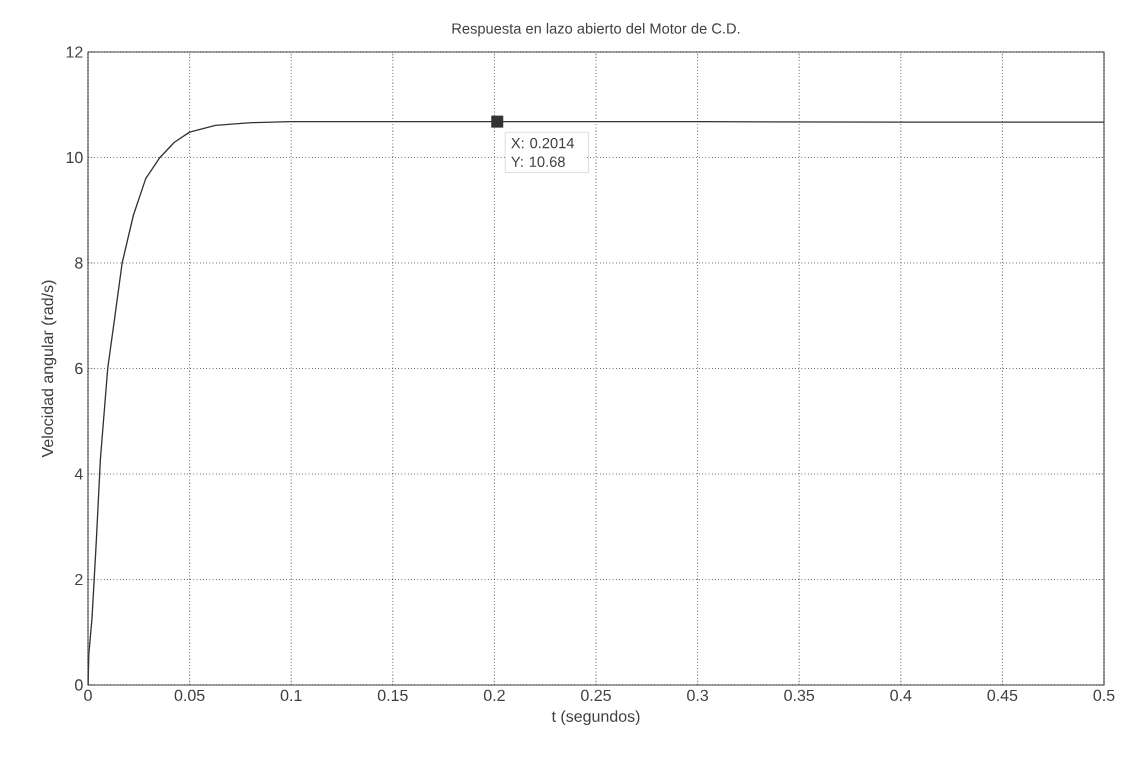  Describe the element at coordinates (1104, 695) in the screenshot. I see `x-tick-label: 0.5` at that location.